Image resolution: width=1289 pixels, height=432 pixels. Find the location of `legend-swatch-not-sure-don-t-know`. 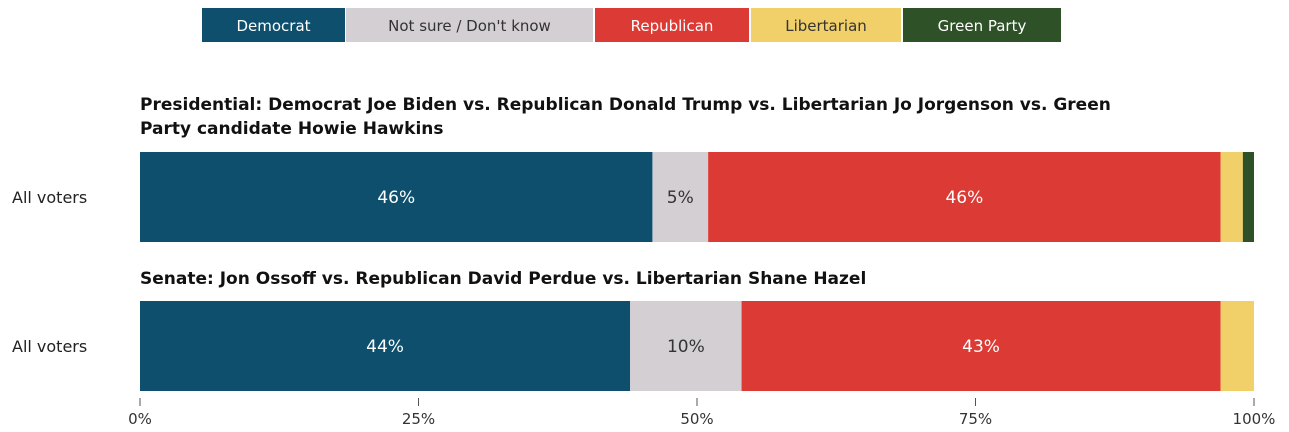

legend-swatch-not-sure-don-t-know is located at coordinates (469, 25).